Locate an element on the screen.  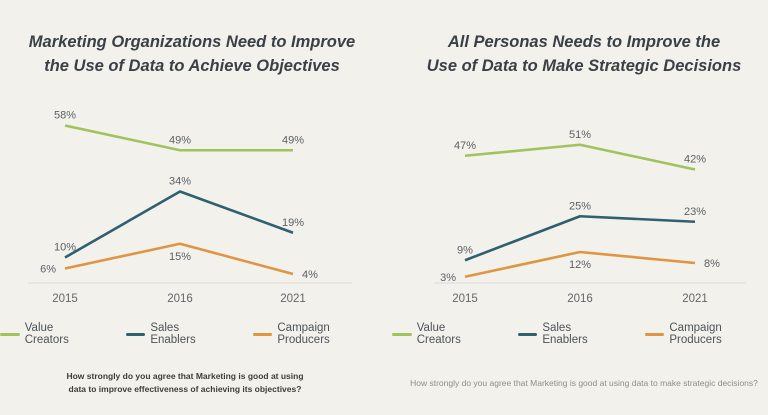
data-label: 19% is located at coordinates (293, 223).